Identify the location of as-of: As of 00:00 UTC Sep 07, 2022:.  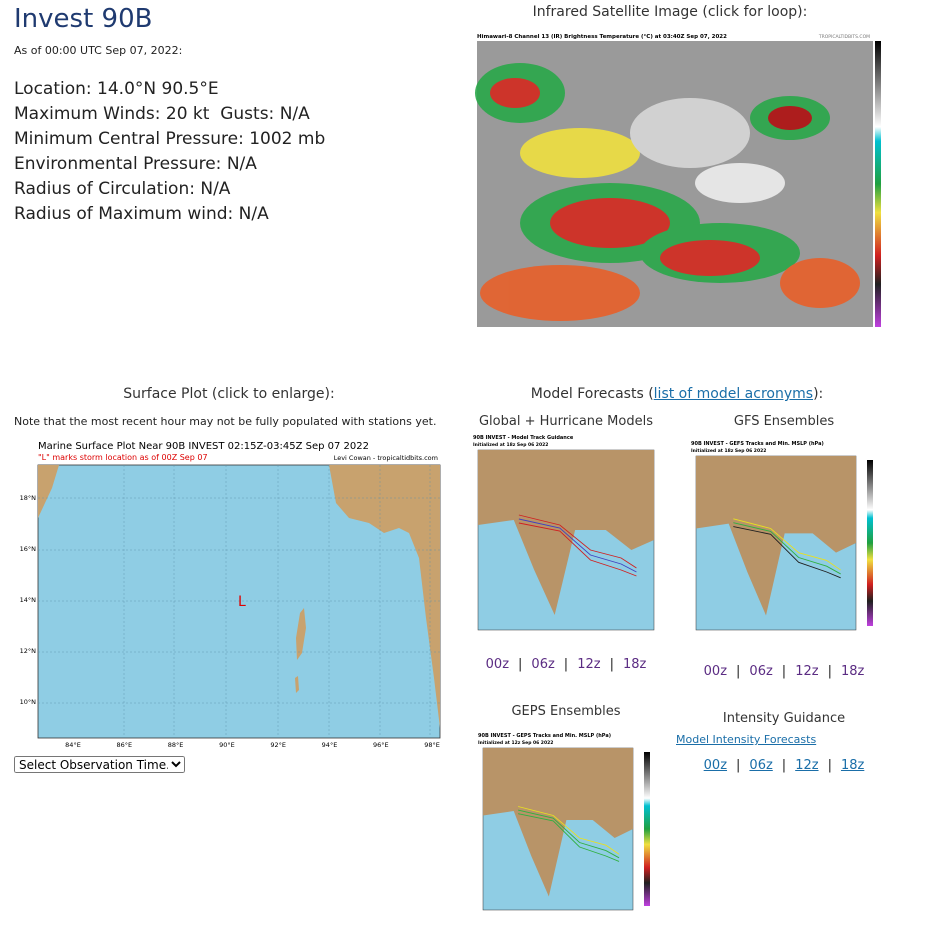
(98, 50).